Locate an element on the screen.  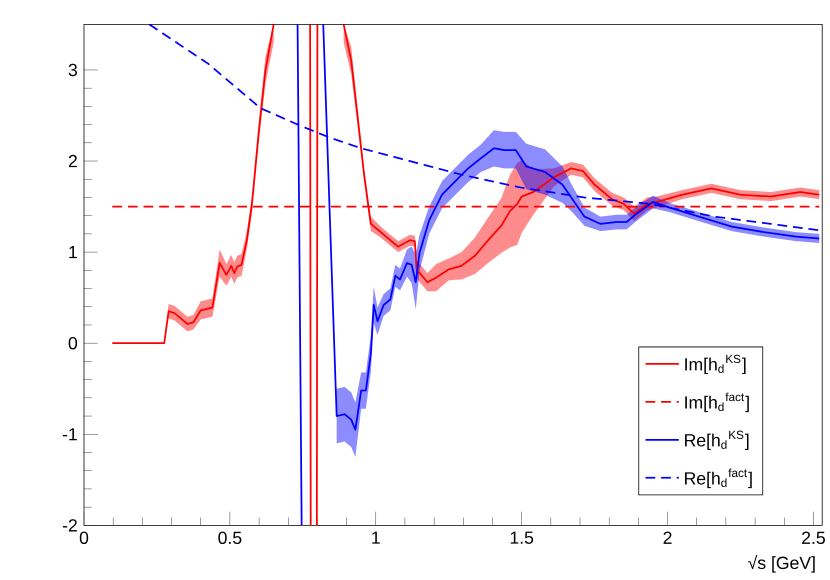
x-tick-label: 0 is located at coordinates (84, 538).